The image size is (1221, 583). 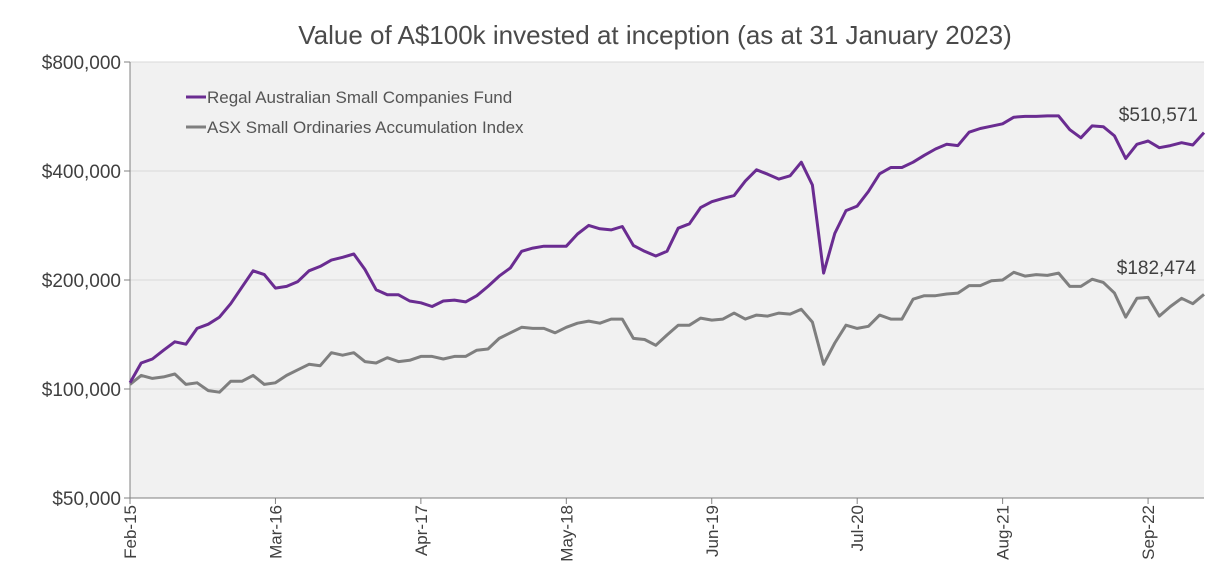 I want to click on x-tick-label: May-18, so click(x=566, y=533).